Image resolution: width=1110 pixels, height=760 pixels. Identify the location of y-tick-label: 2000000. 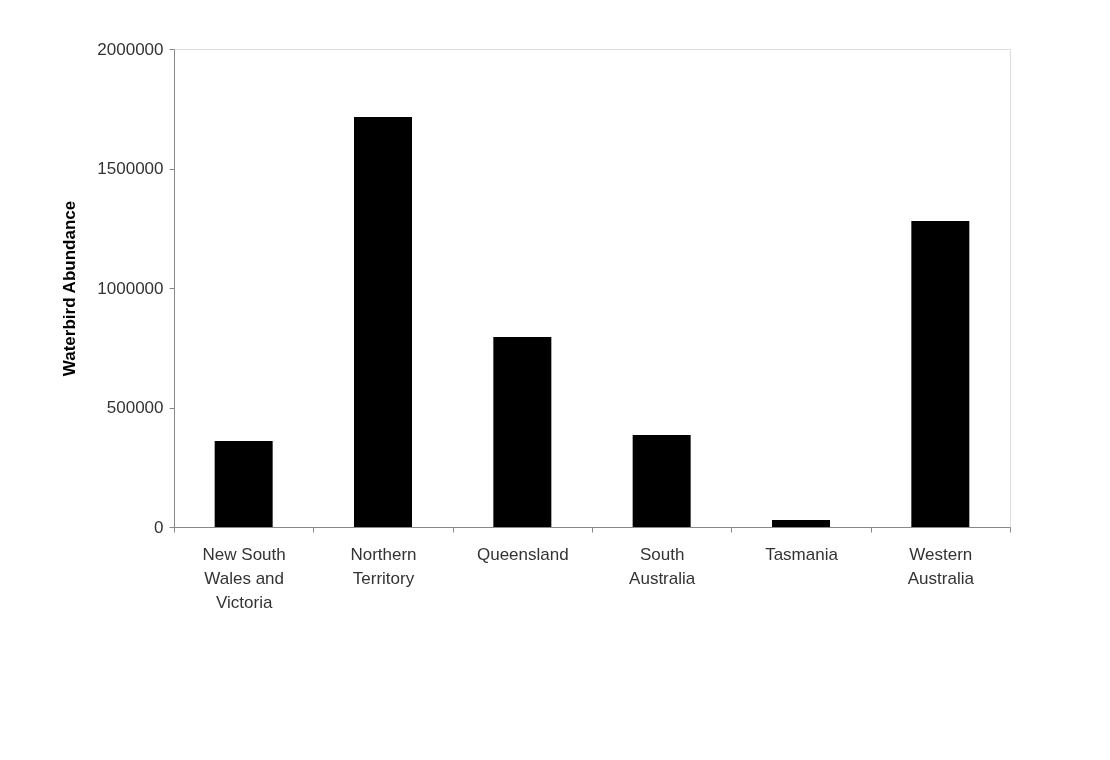
(130, 49).